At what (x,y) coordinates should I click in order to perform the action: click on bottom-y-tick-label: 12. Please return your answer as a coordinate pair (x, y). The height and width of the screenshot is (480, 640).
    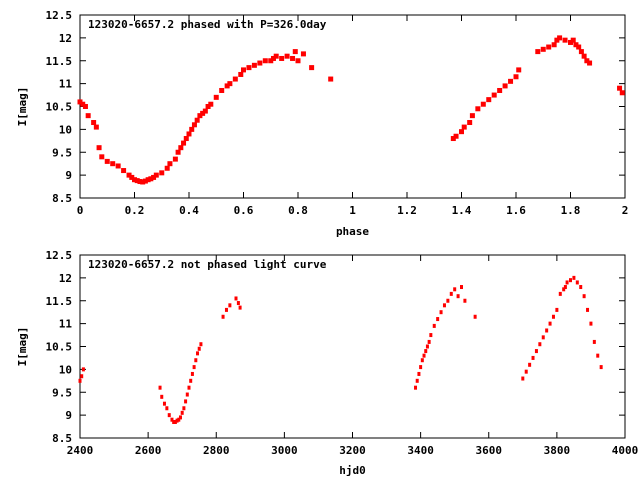
    Looking at the image, I should click on (65, 278).